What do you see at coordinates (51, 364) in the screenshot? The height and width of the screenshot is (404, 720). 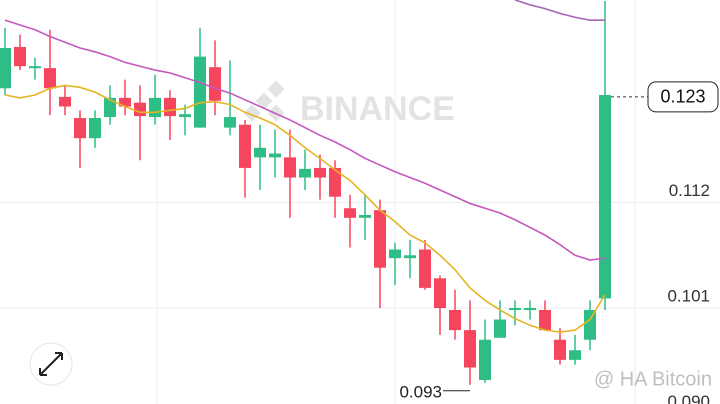 I see `expand-button` at bounding box center [51, 364].